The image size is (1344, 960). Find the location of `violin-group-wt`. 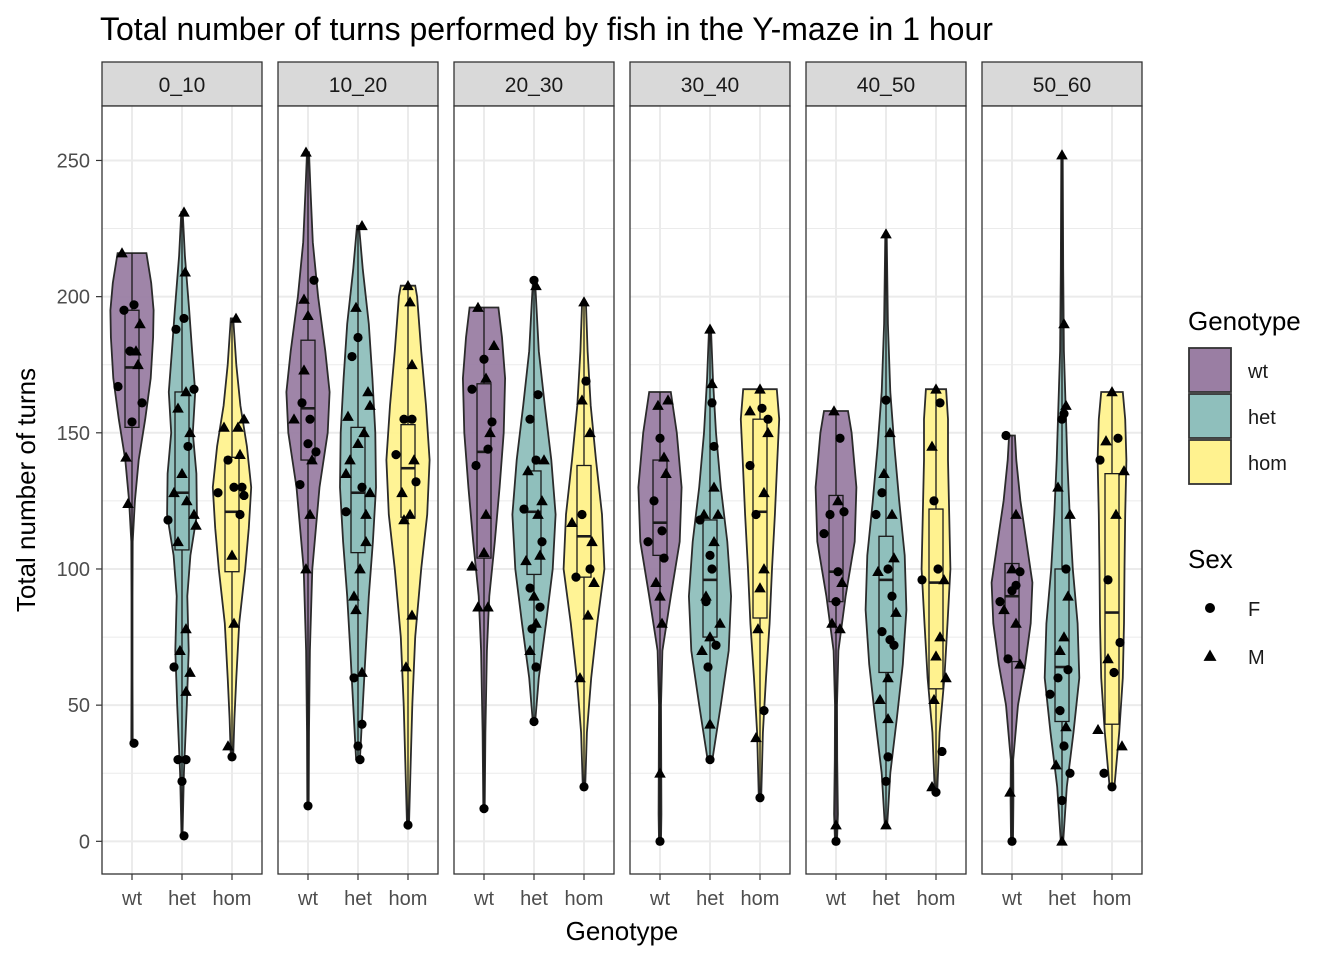

violin-group-wt is located at coordinates (132, 497).